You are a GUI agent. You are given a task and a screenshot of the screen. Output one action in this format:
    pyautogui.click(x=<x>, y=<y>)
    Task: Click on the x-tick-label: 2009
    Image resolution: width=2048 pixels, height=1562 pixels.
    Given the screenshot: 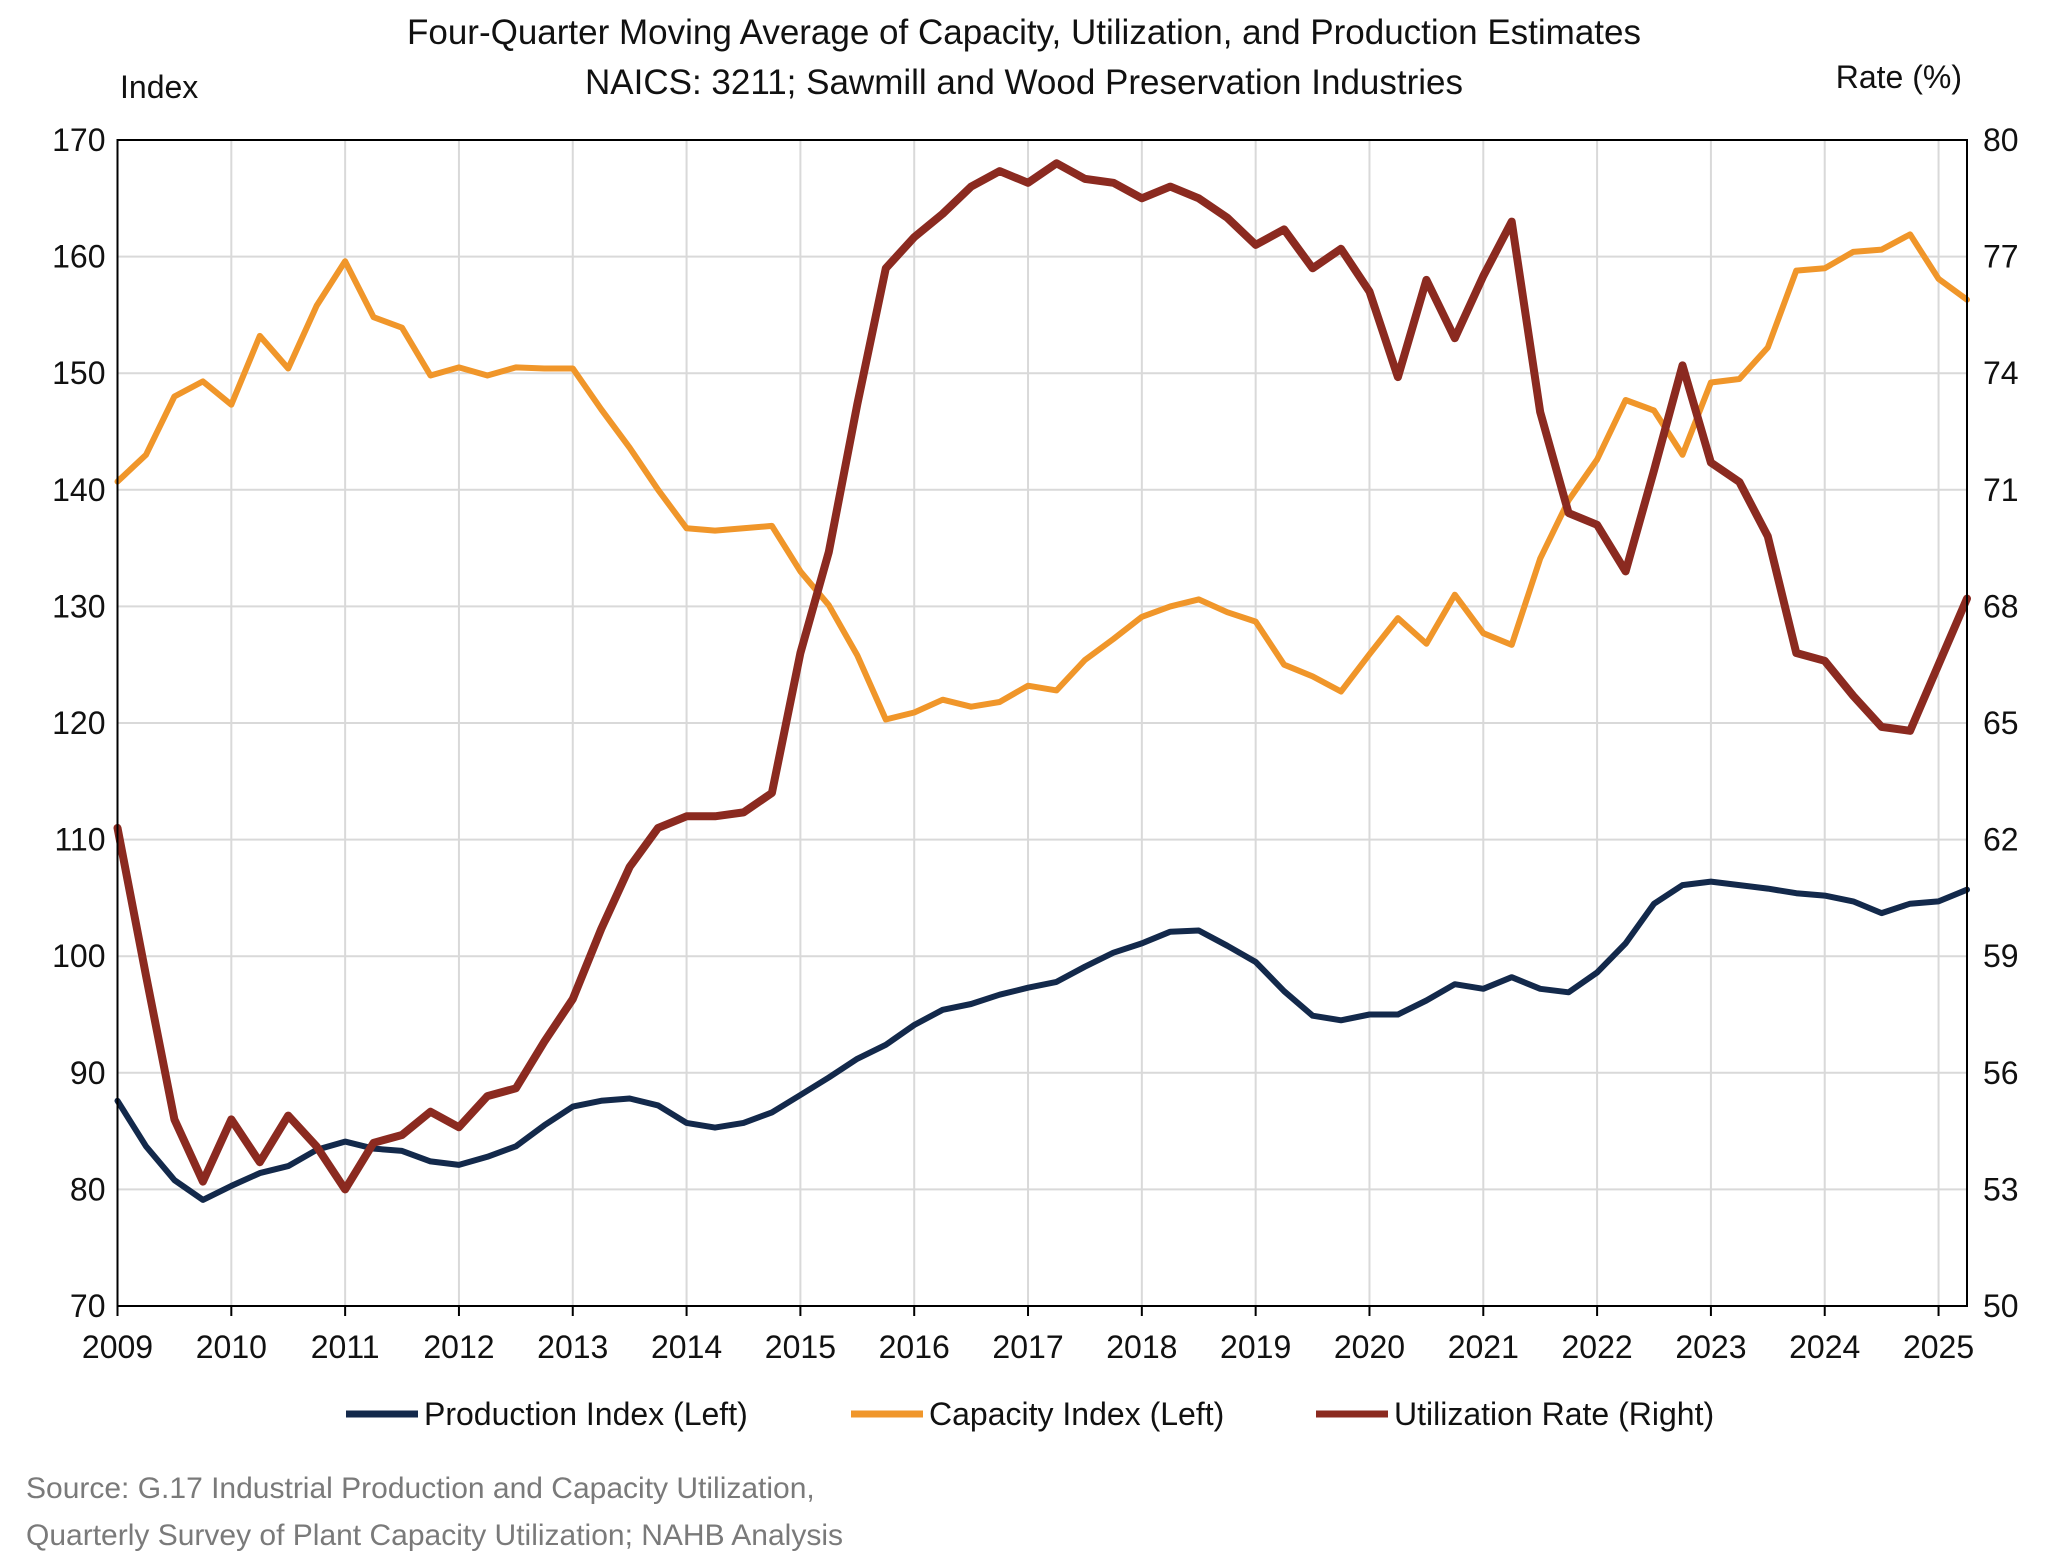 What is the action you would take?
    pyautogui.click(x=117, y=1347)
    